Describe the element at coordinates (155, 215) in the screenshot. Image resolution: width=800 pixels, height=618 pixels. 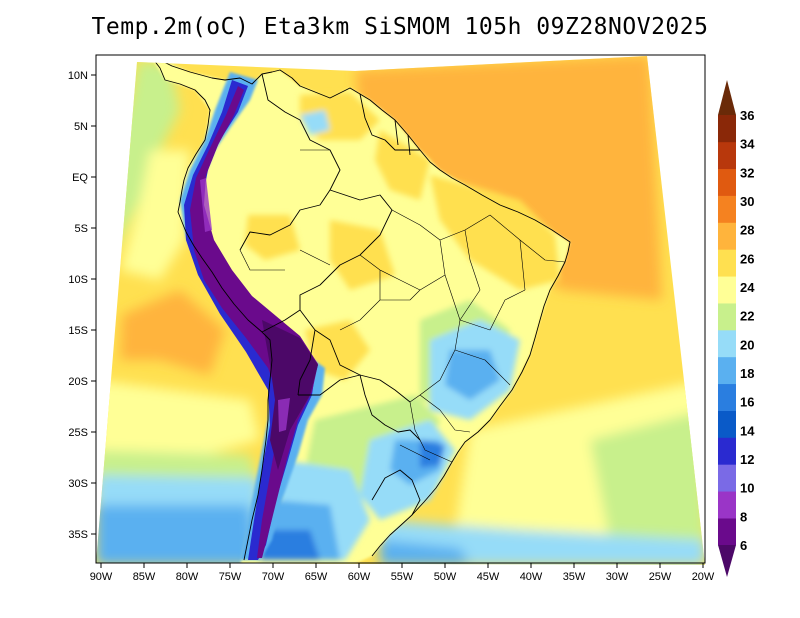
I see `pacific-mild-strip` at that location.